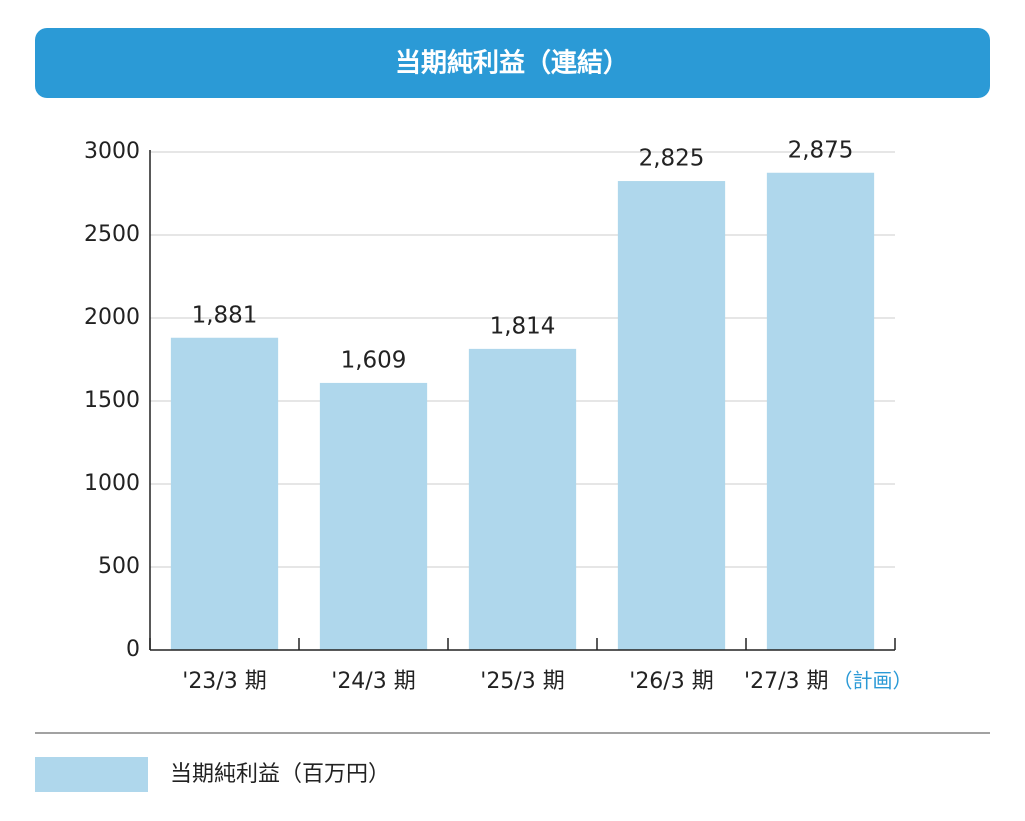  Describe the element at coordinates (873, 681) in the screenshot. I see `annotation: （計画）` at that location.